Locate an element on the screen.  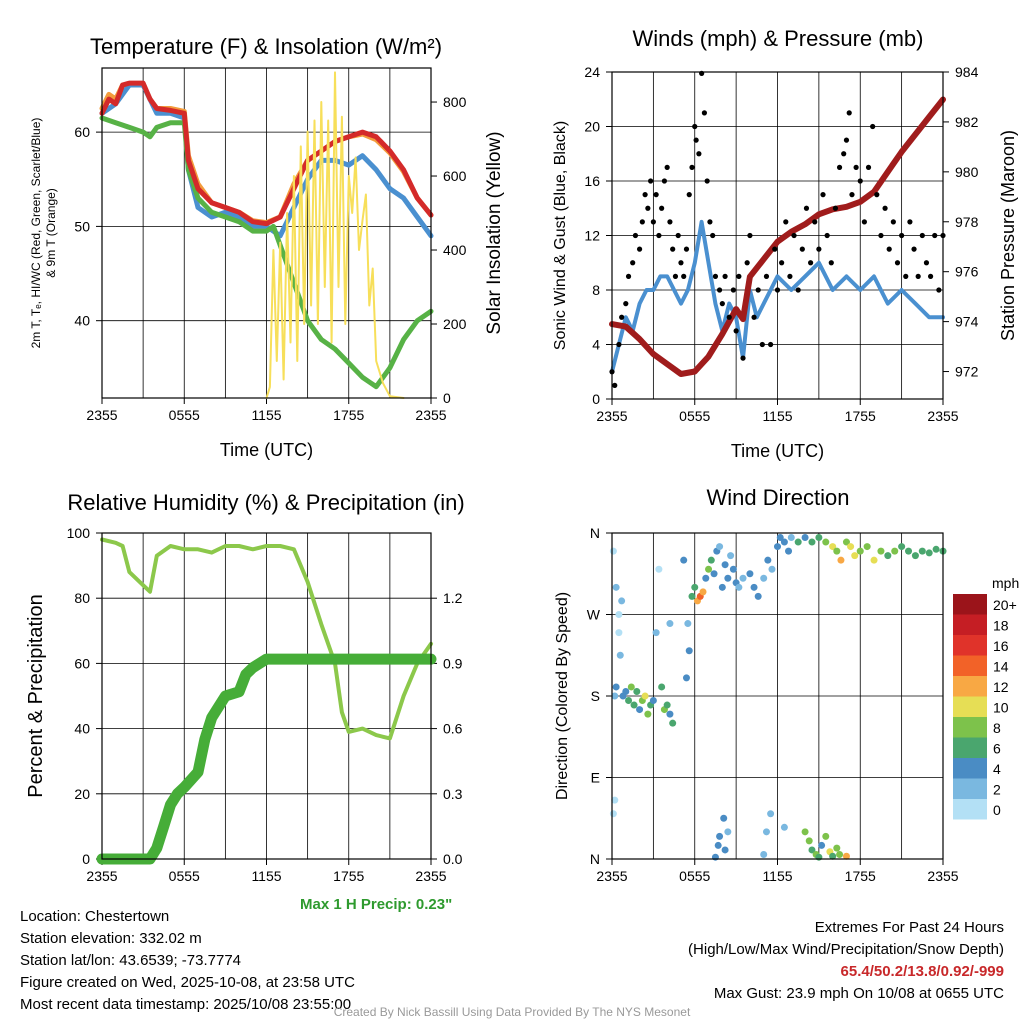
x-tick-label: 1755 is located at coordinates (860, 416).